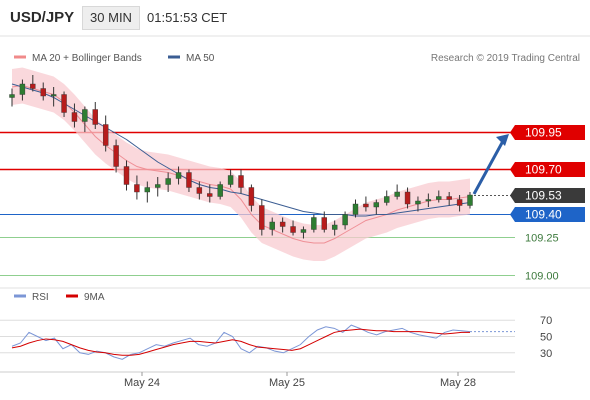 The image size is (590, 400). Describe the element at coordinates (40, 297) in the screenshot. I see `rsi-legend-label: RSI` at that location.